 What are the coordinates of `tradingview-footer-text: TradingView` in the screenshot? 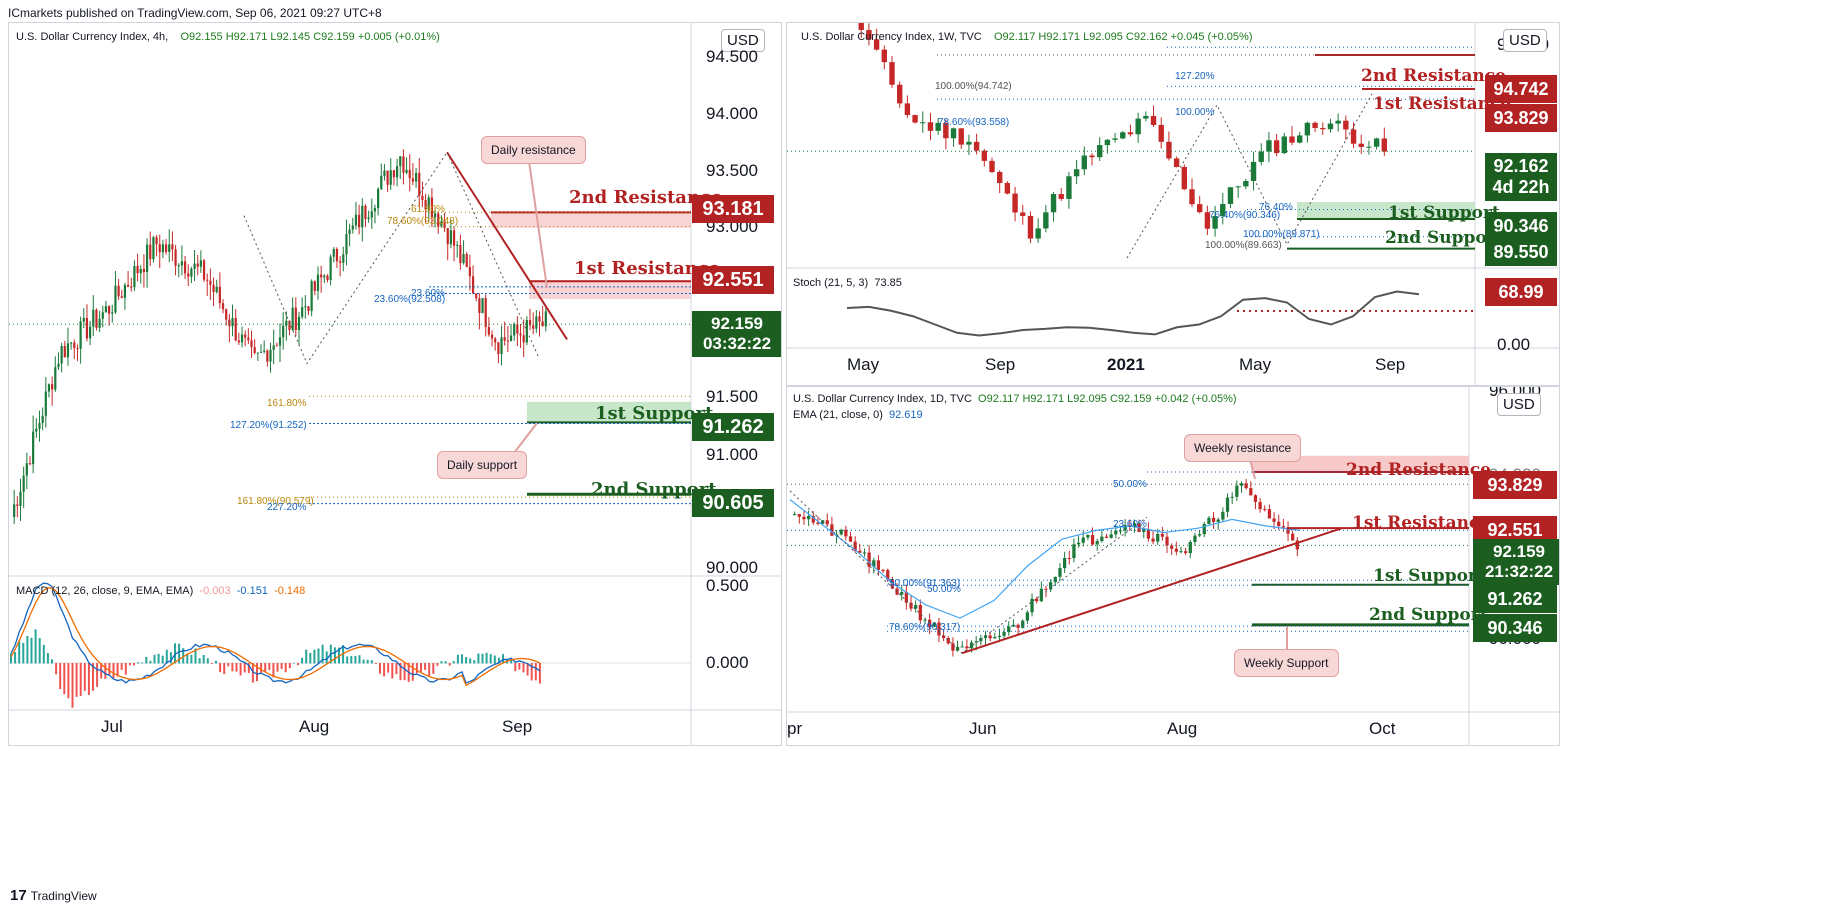 It's located at (63, 896).